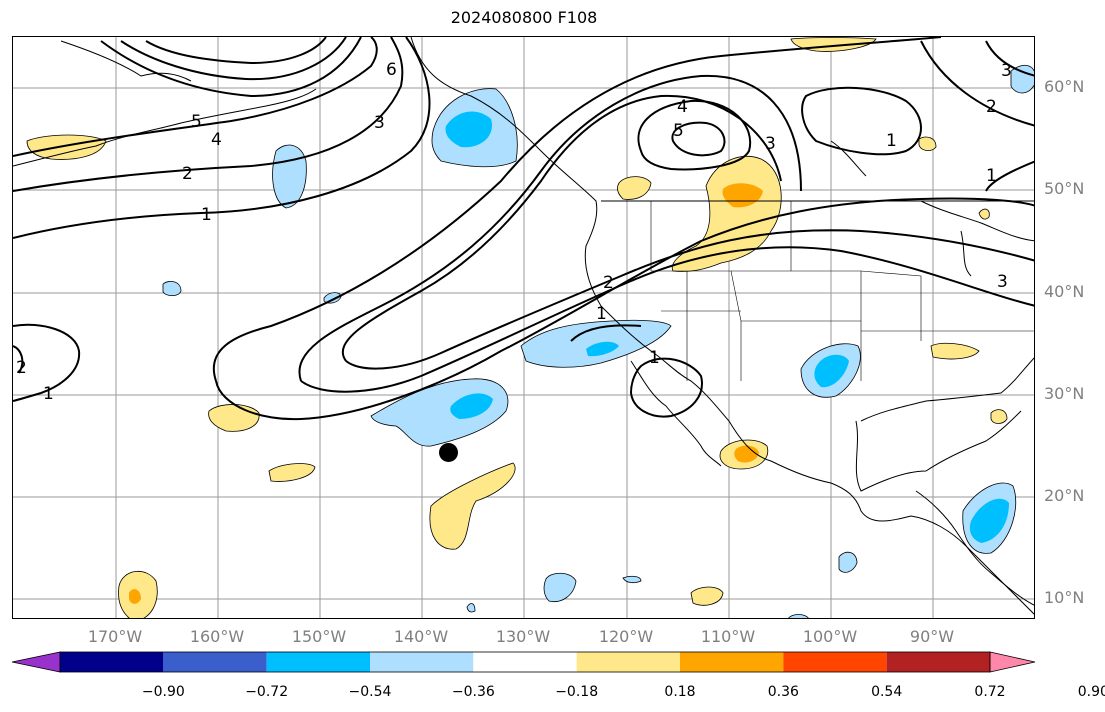  What do you see at coordinates (1091, 692) in the screenshot?
I see `colorbar-tick-label: 0.90` at bounding box center [1091, 692].